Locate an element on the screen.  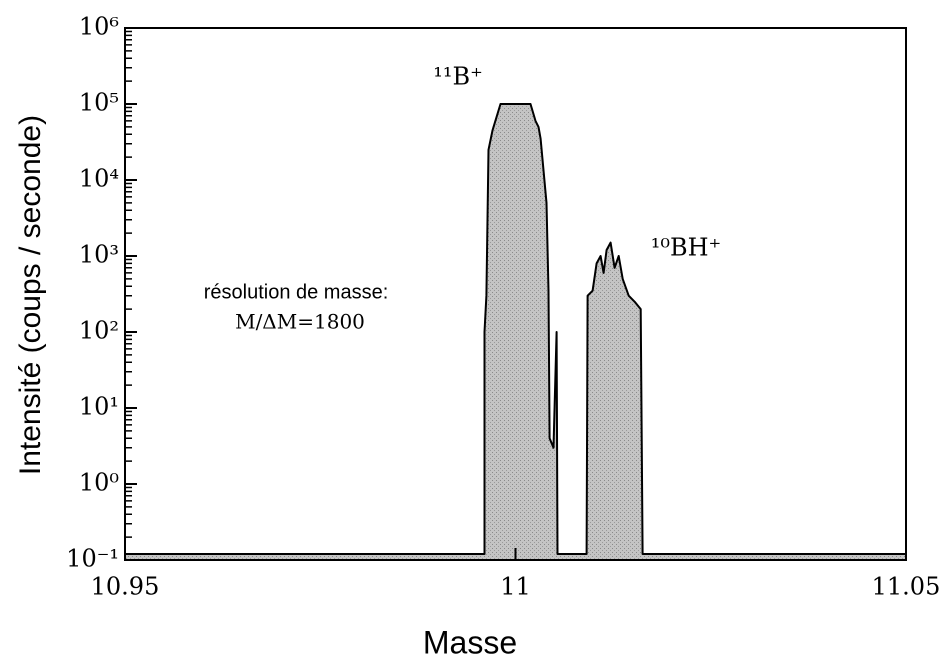
y-tick-label: 10² is located at coordinates (99, 331).